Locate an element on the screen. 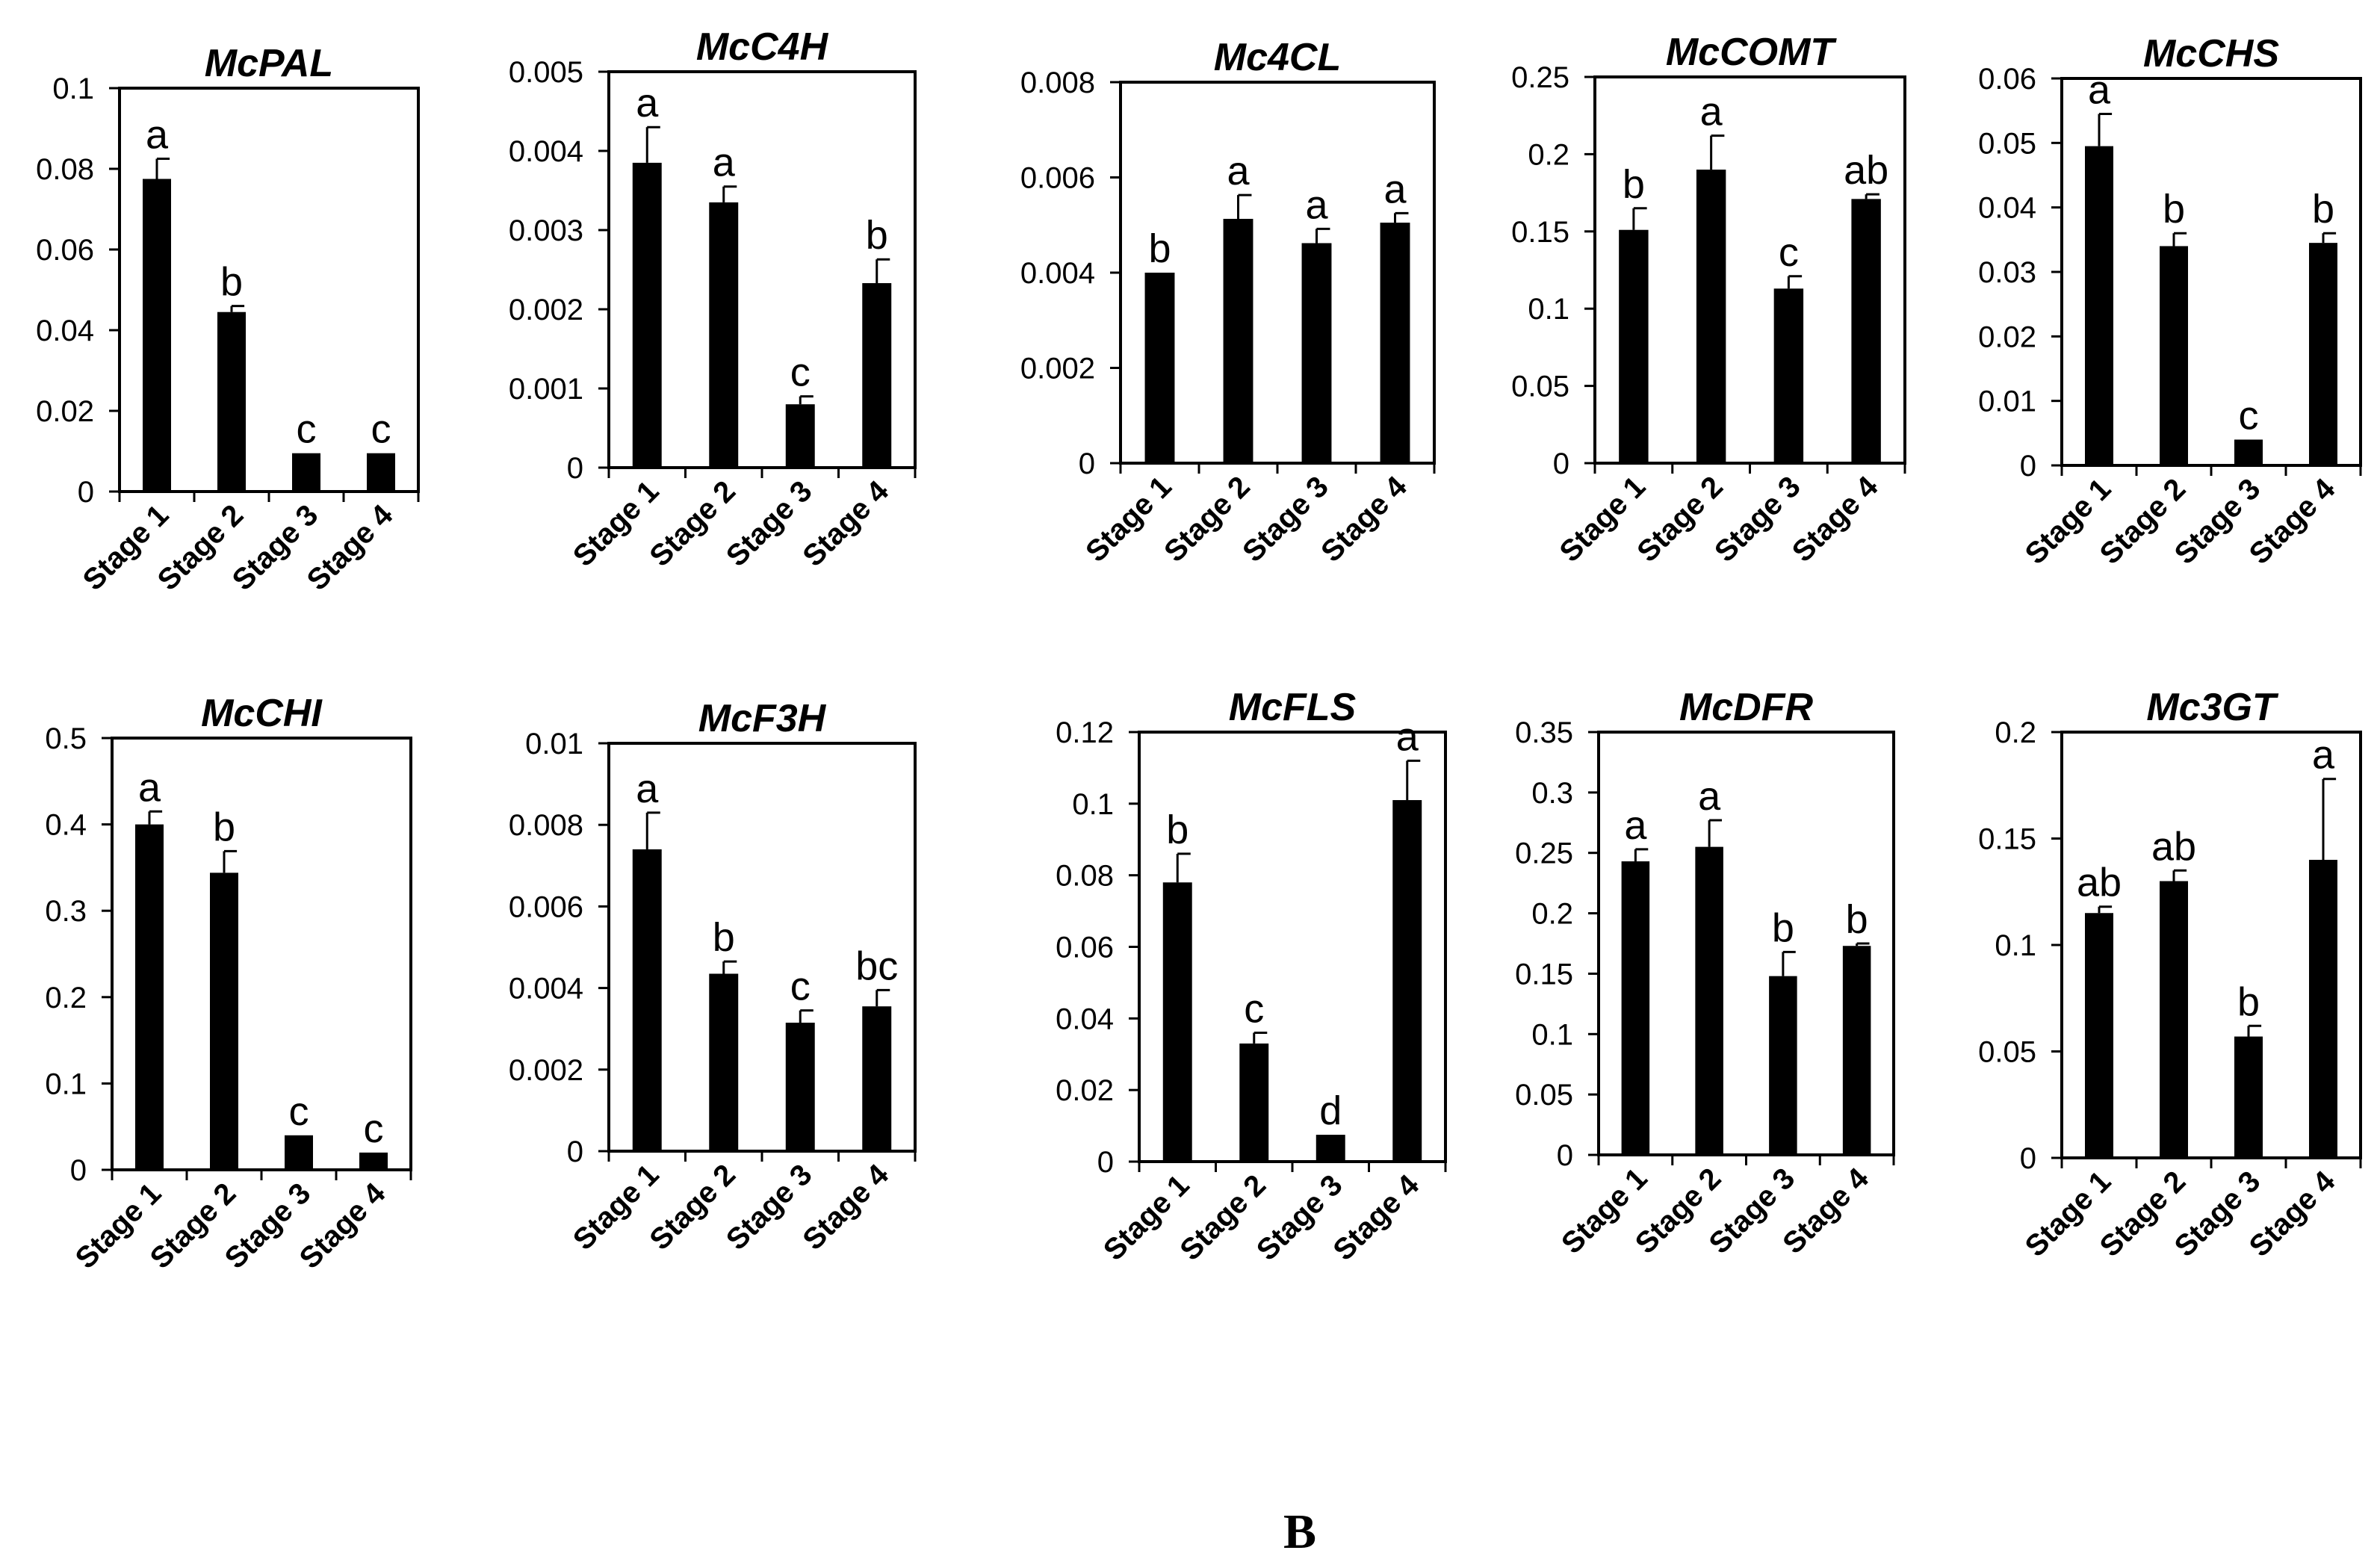 This screenshot has width=2380, height=1568. chart-title: McC4H is located at coordinates (762, 47).